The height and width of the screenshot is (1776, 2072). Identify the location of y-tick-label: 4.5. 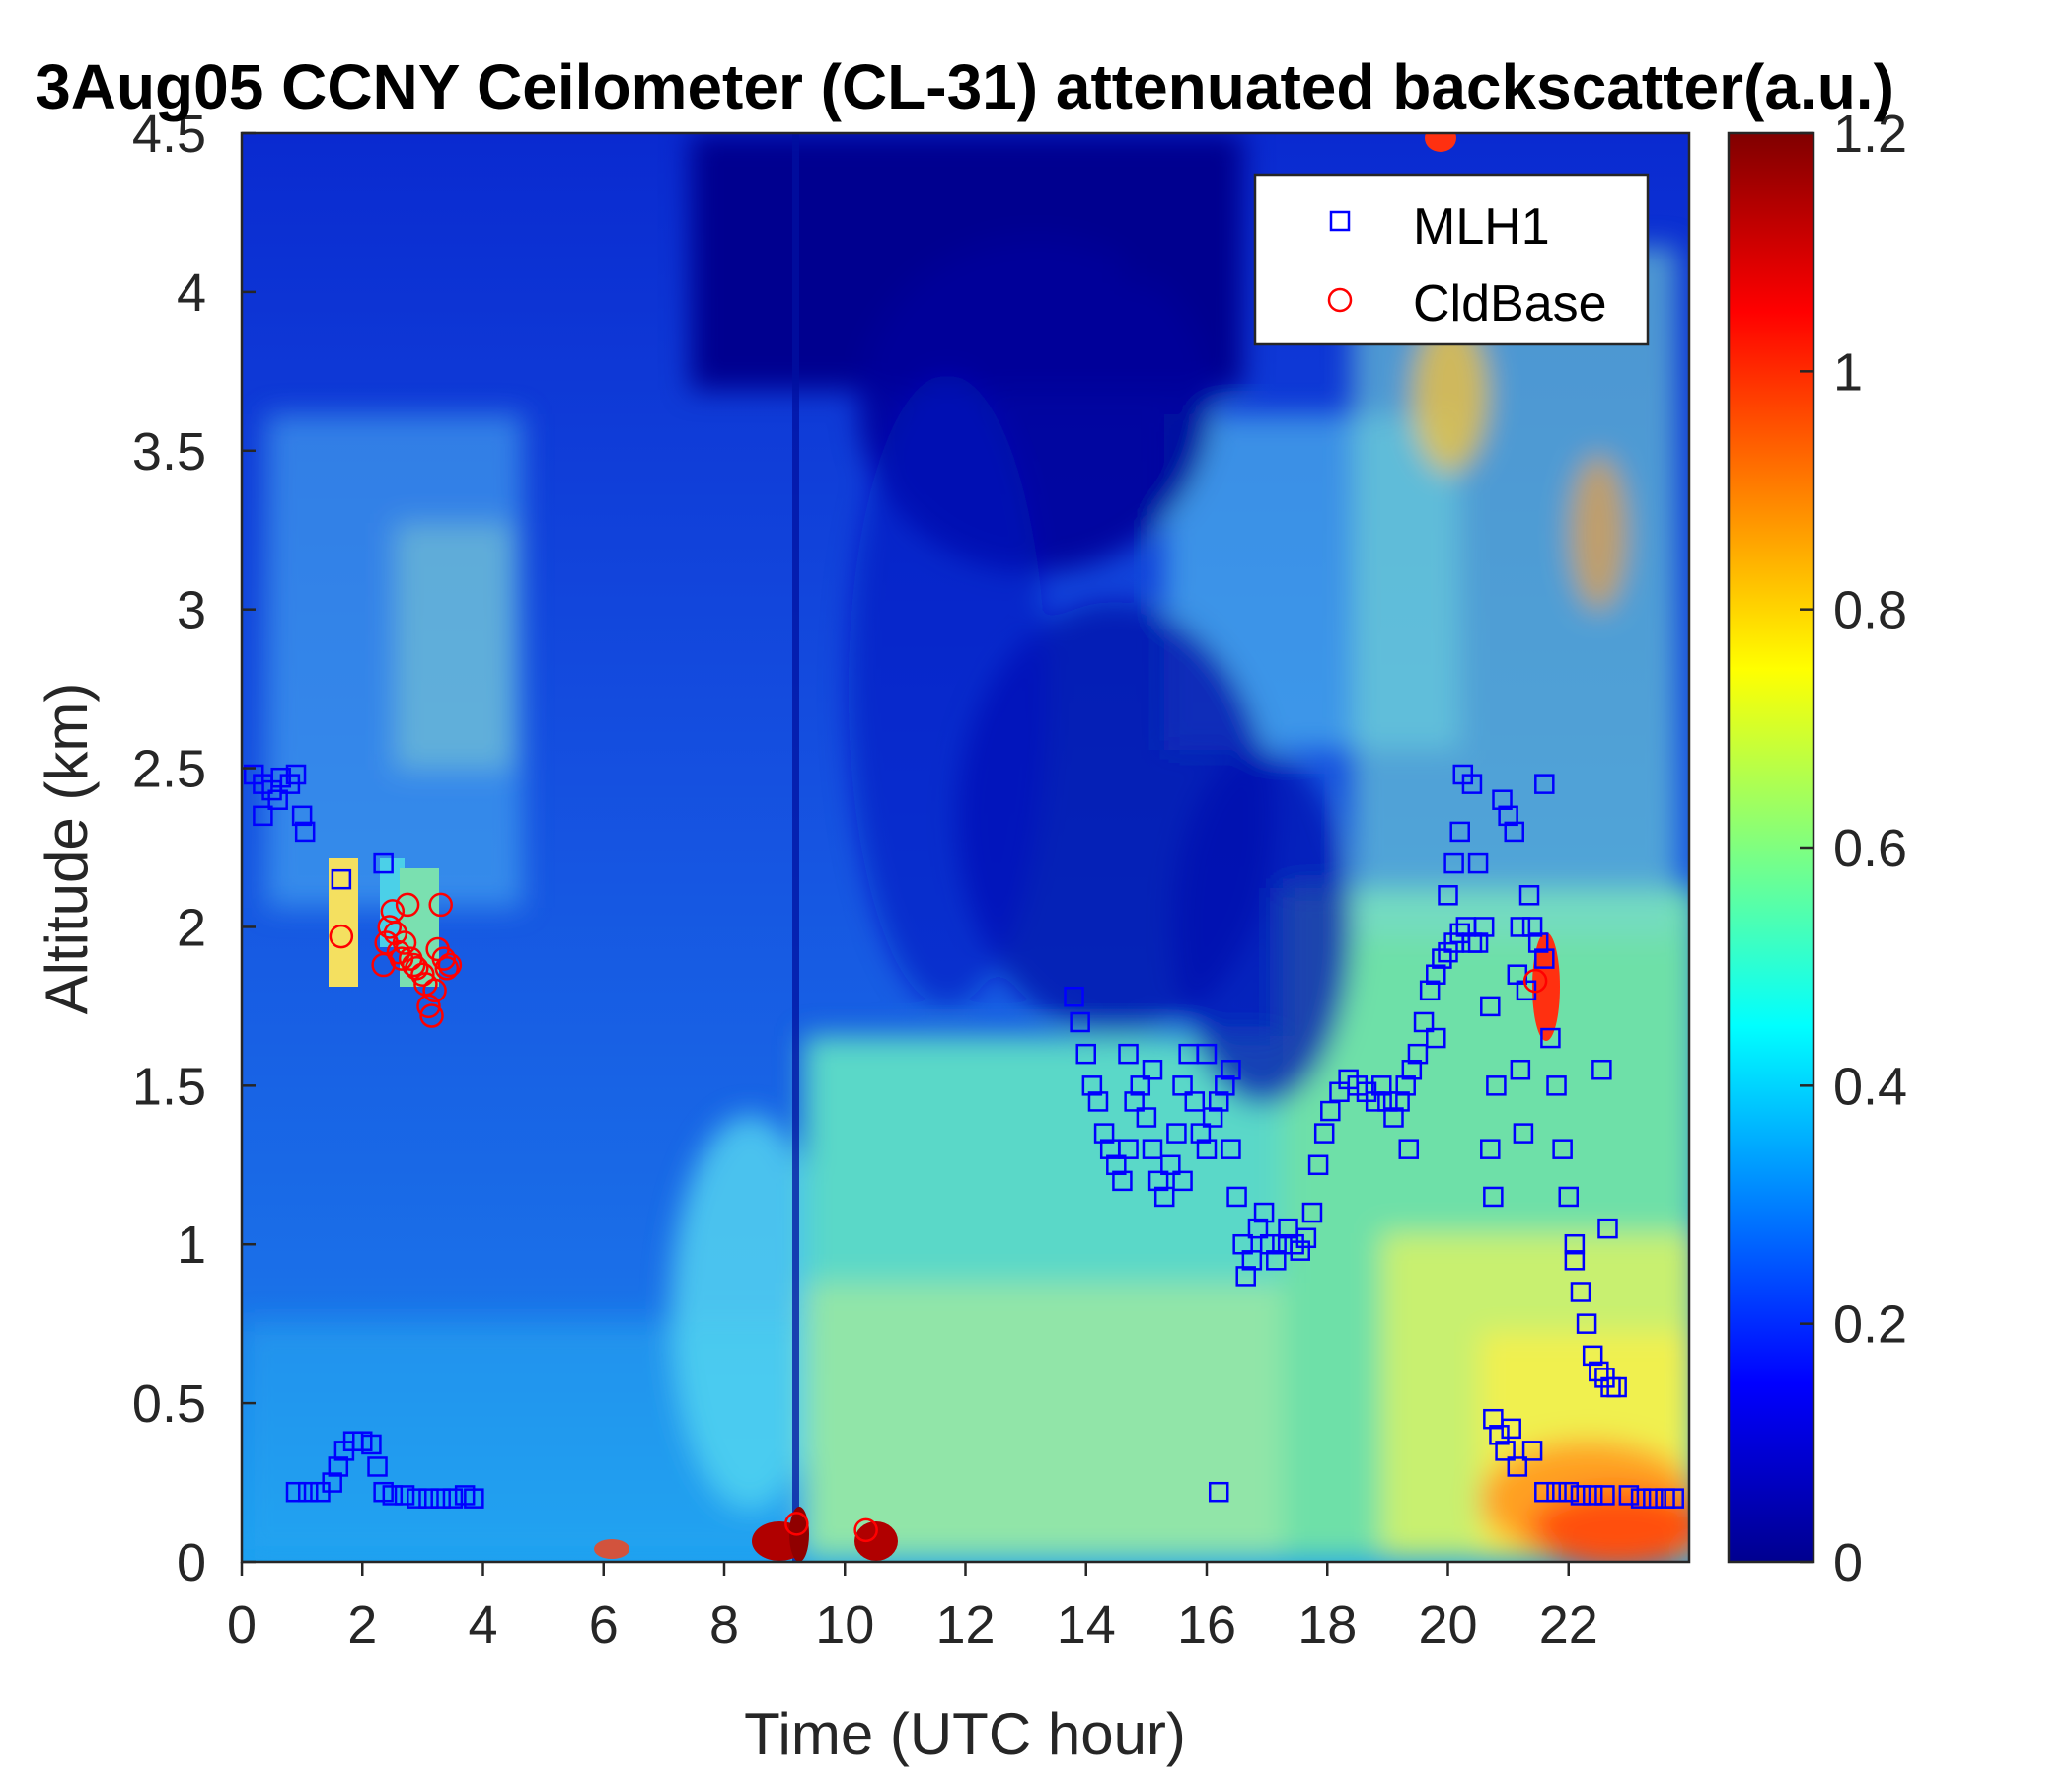
(169, 135).